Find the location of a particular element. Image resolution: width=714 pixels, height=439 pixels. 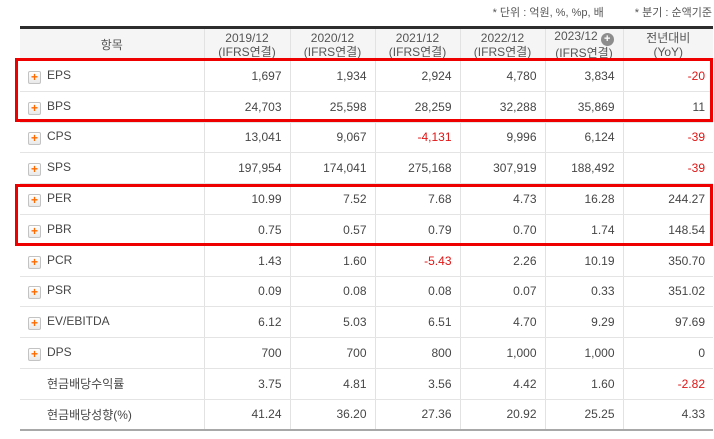

value-cell: 148.54 is located at coordinates (667, 230).